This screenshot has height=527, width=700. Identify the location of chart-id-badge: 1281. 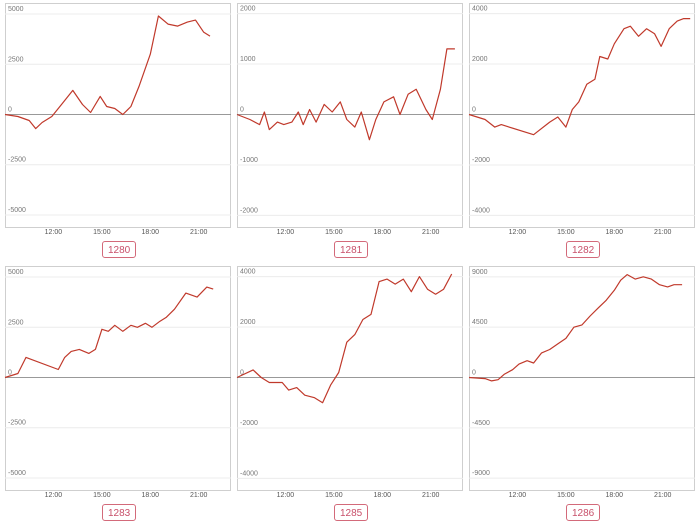
(351, 249).